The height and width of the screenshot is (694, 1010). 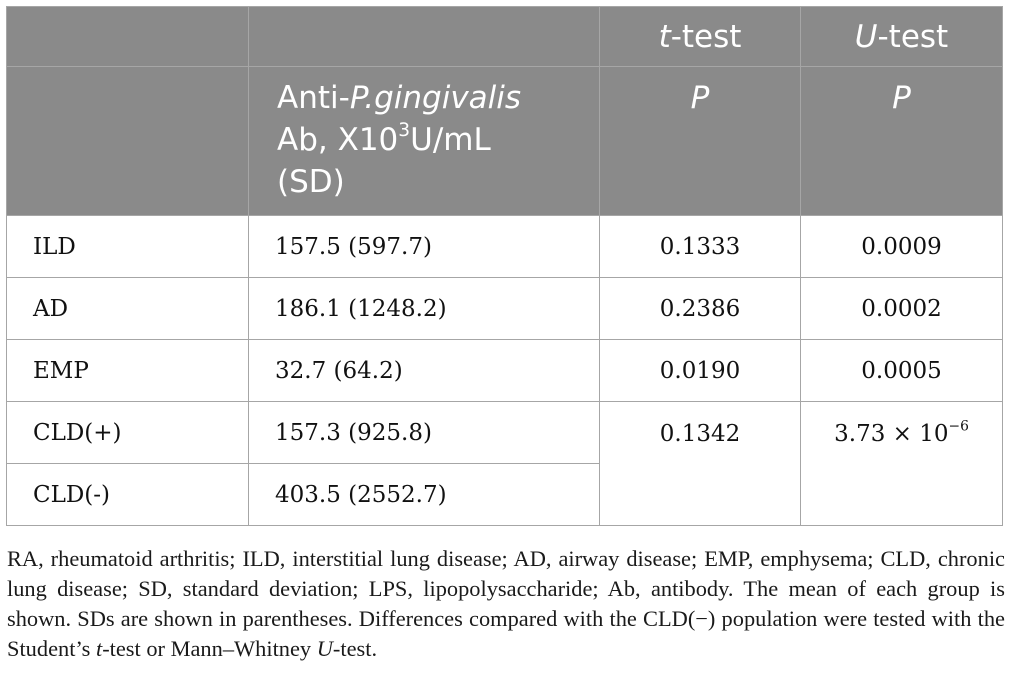 What do you see at coordinates (127, 308) in the screenshot?
I see `group-cell: AD` at bounding box center [127, 308].